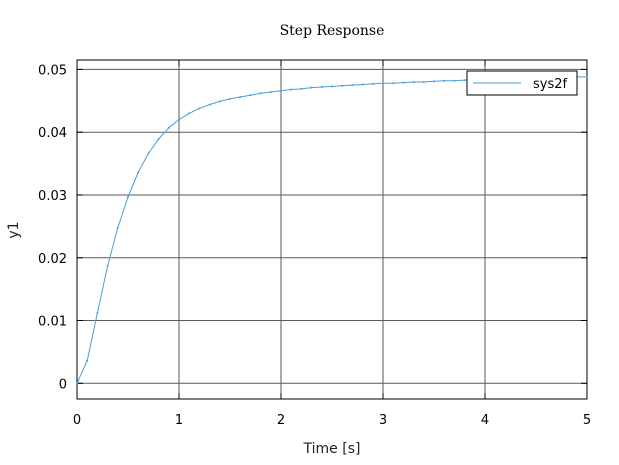 This screenshot has width=619, height=465. I want to click on x-tick-label: 2, so click(281, 420).